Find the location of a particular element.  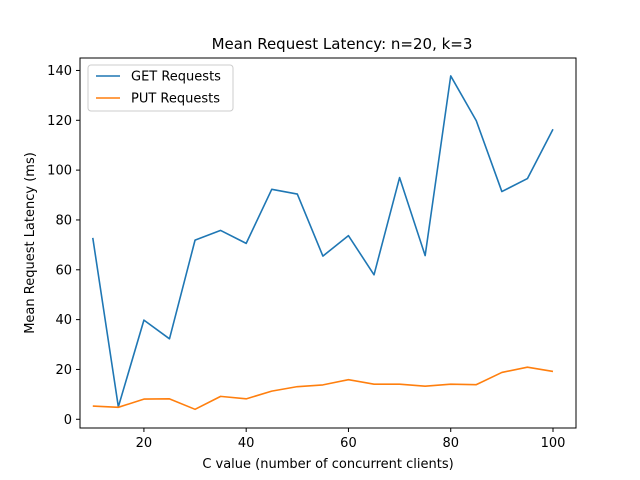

legend-entry-label: PUT Requests is located at coordinates (175, 99).